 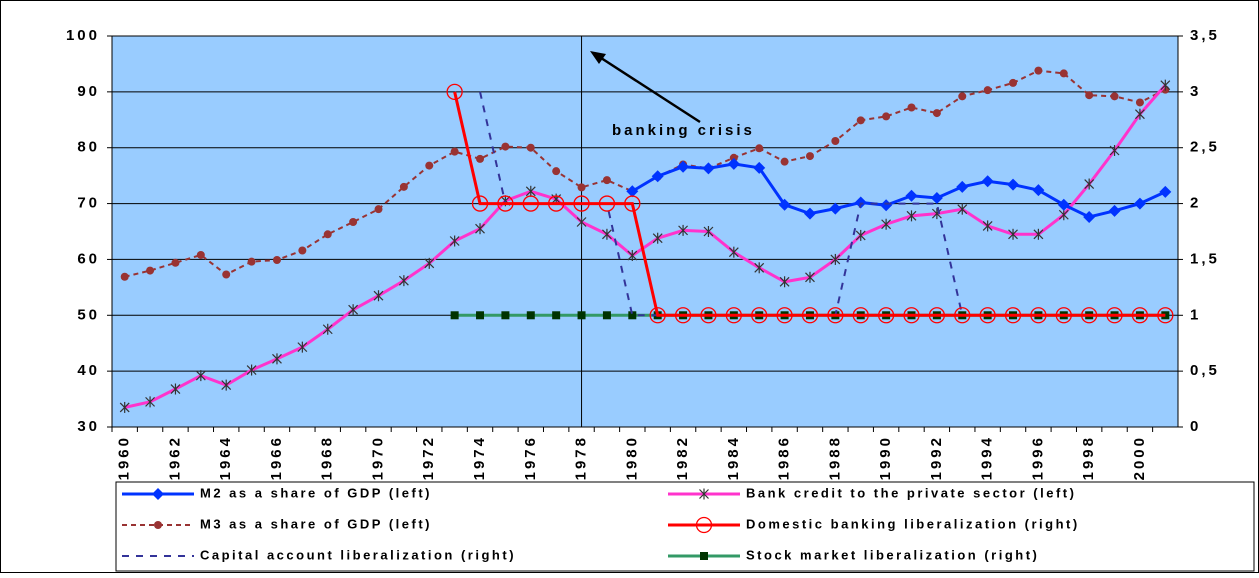 I want to click on x-tick-label: 1960, so click(x=124, y=457).